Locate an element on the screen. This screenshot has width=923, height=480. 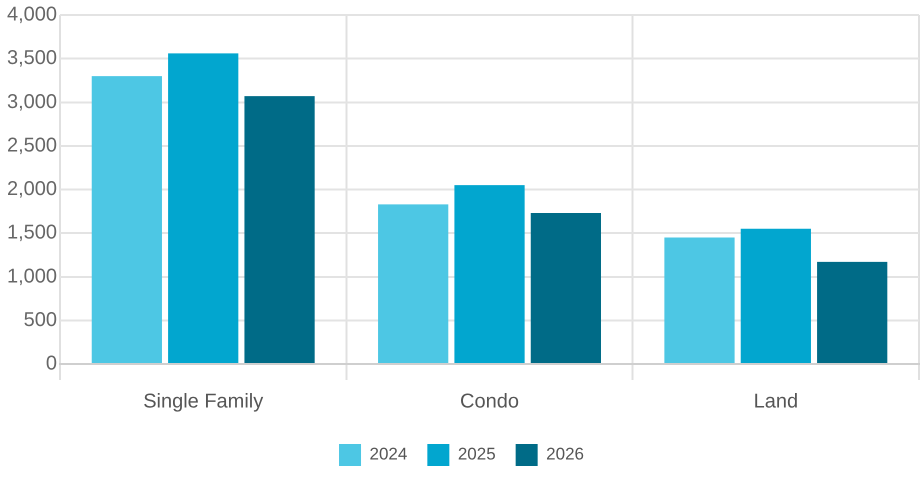
y-tick-label: 3,500 is located at coordinates (32, 58).